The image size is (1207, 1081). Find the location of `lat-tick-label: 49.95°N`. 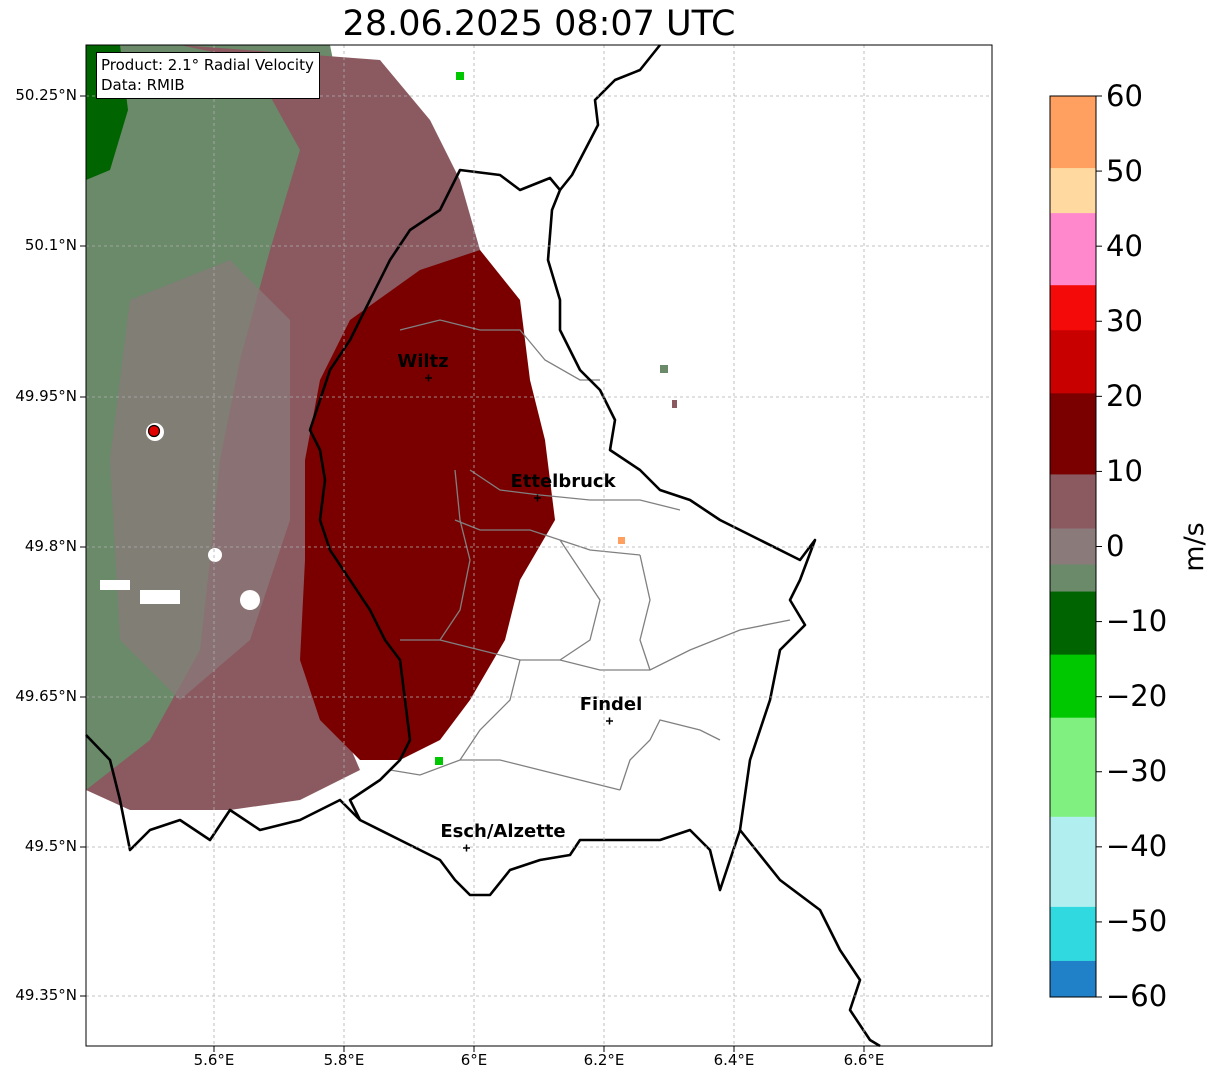

lat-tick-label: 49.95°N is located at coordinates (46, 396).